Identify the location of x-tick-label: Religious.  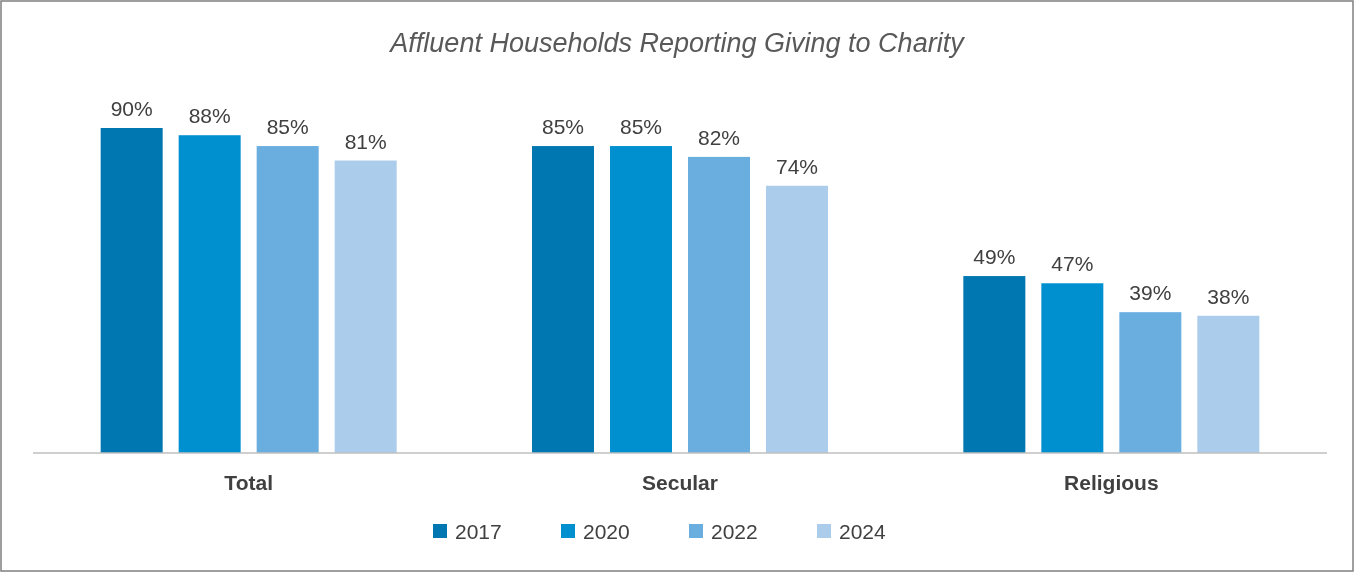
(1111, 482).